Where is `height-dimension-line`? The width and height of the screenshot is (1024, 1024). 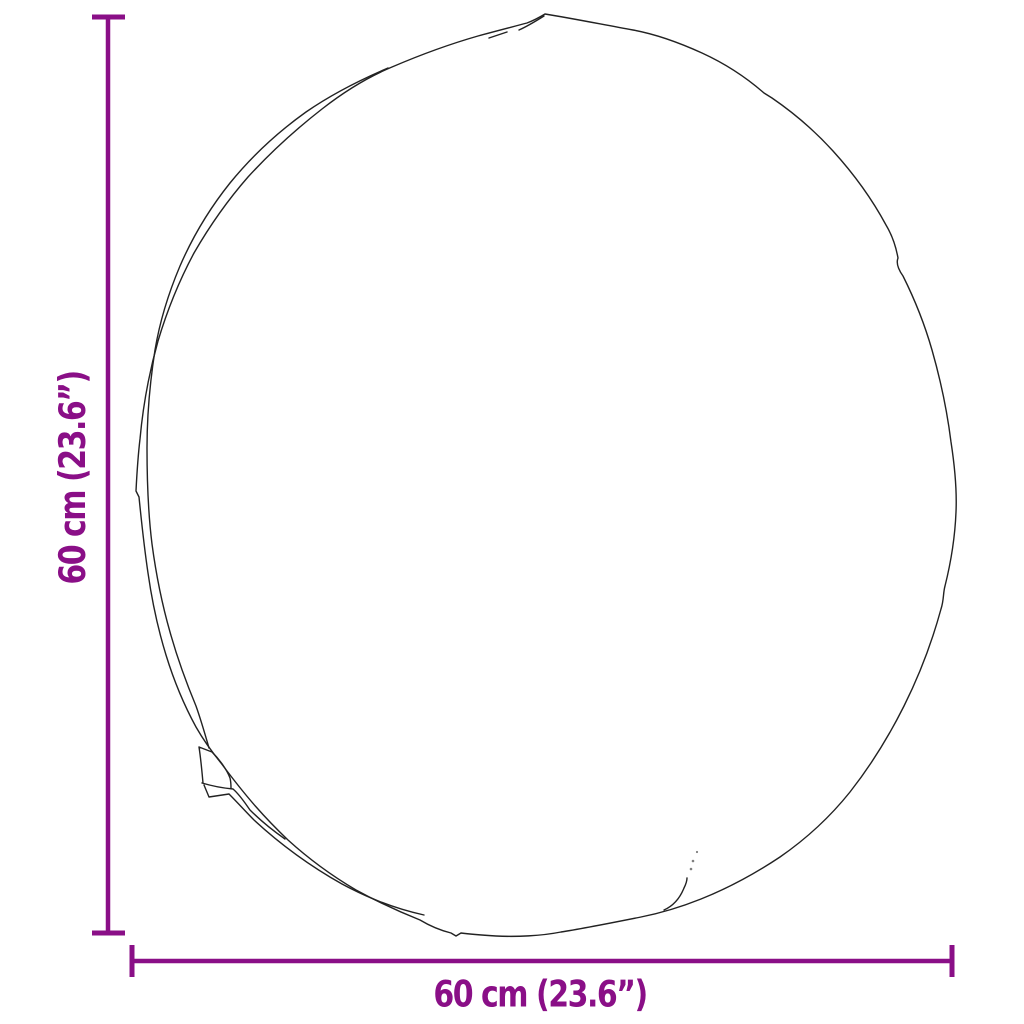
height-dimension-line is located at coordinates (108, 475).